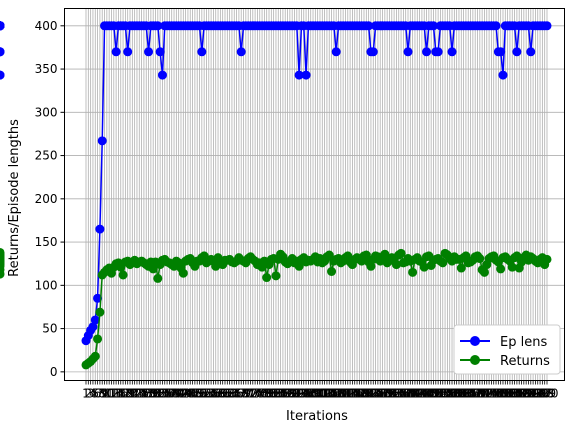  I want to click on x-tick-label: 122, so click(366, 394).